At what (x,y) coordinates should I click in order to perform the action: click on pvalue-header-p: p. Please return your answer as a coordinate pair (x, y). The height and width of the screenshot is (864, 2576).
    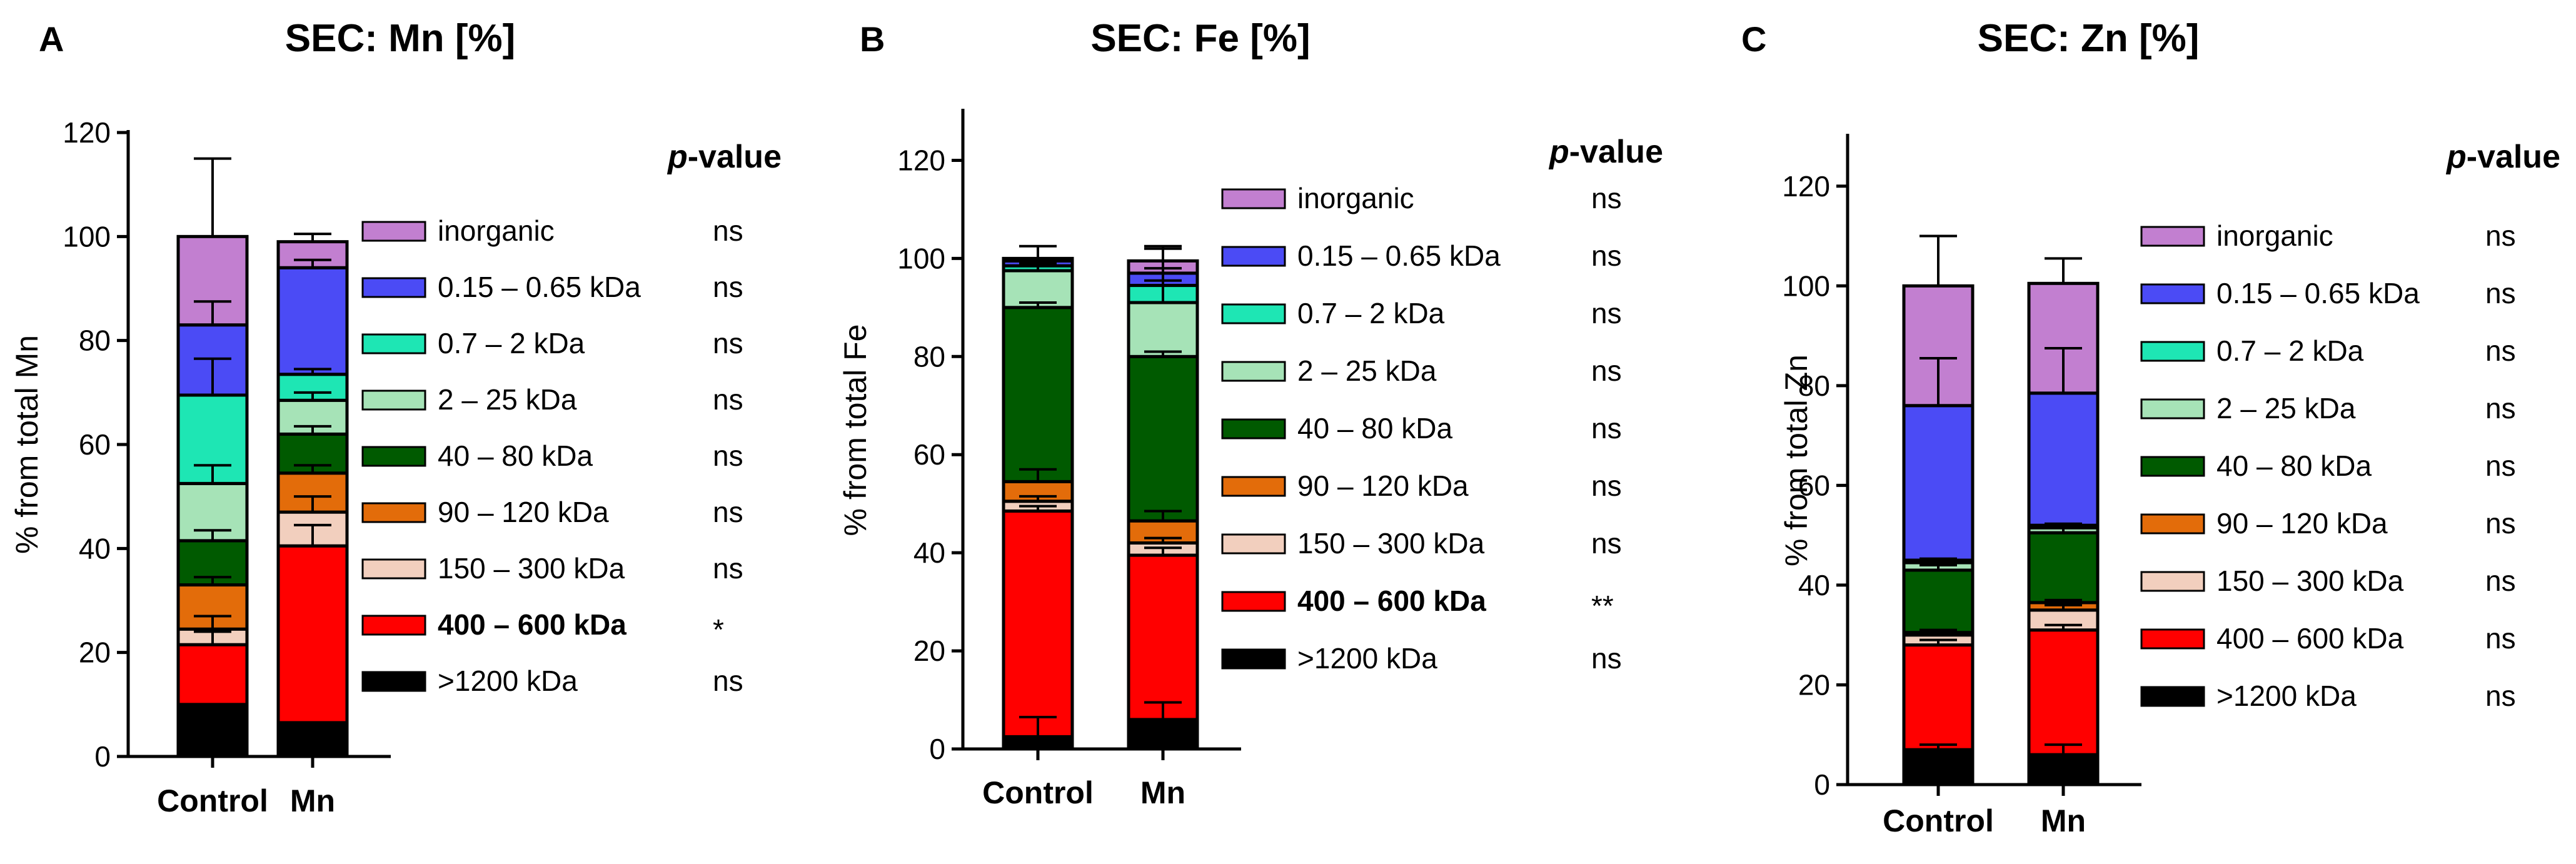
    Looking at the image, I should click on (2456, 157).